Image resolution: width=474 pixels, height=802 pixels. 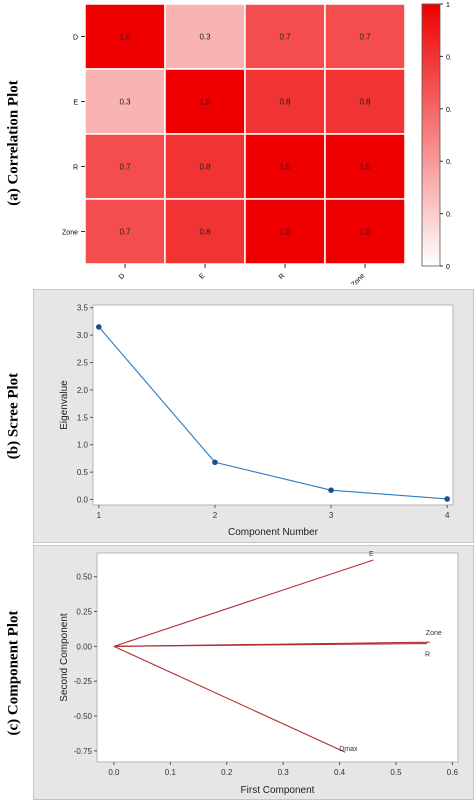 What do you see at coordinates (449, 162) in the screenshot?
I see `colorbar-tick-label: 0.4` at bounding box center [449, 162].